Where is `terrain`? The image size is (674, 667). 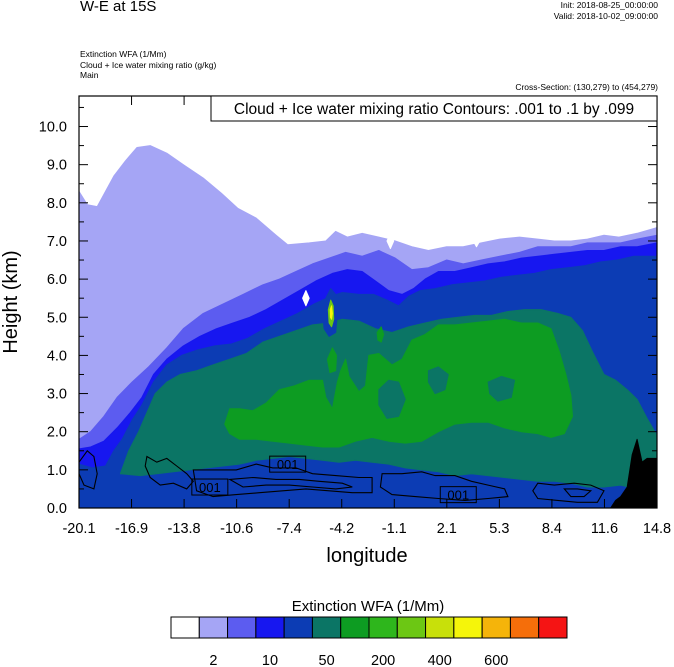
terrain is located at coordinates (633, 473).